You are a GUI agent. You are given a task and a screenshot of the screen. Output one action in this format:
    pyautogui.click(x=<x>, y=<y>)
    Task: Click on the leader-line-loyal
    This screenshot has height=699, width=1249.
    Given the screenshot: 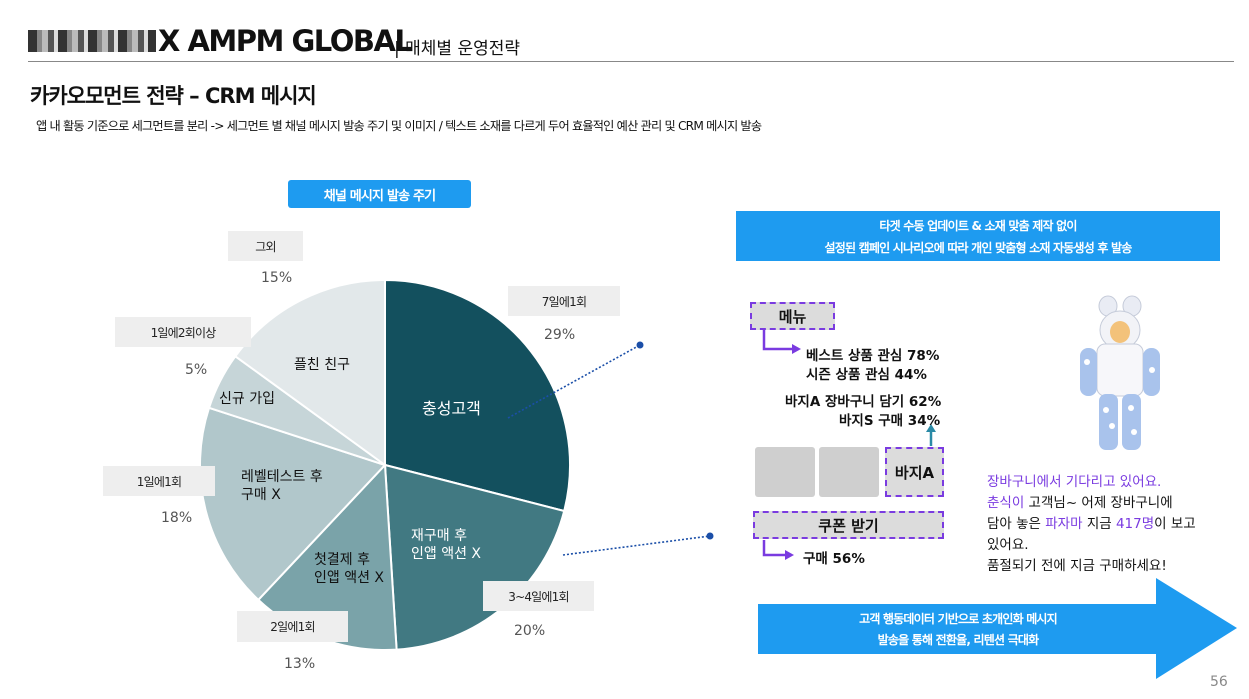 What is the action you would take?
    pyautogui.click(x=574, y=381)
    